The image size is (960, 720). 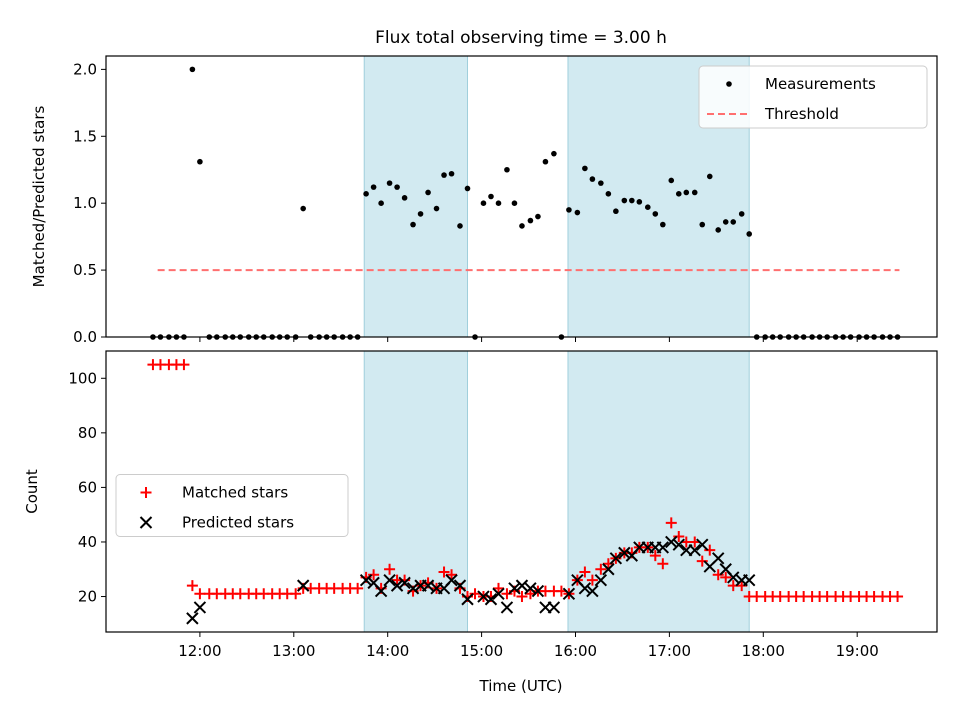 I want to click on x-tick-label: 12:00, so click(x=199, y=651).